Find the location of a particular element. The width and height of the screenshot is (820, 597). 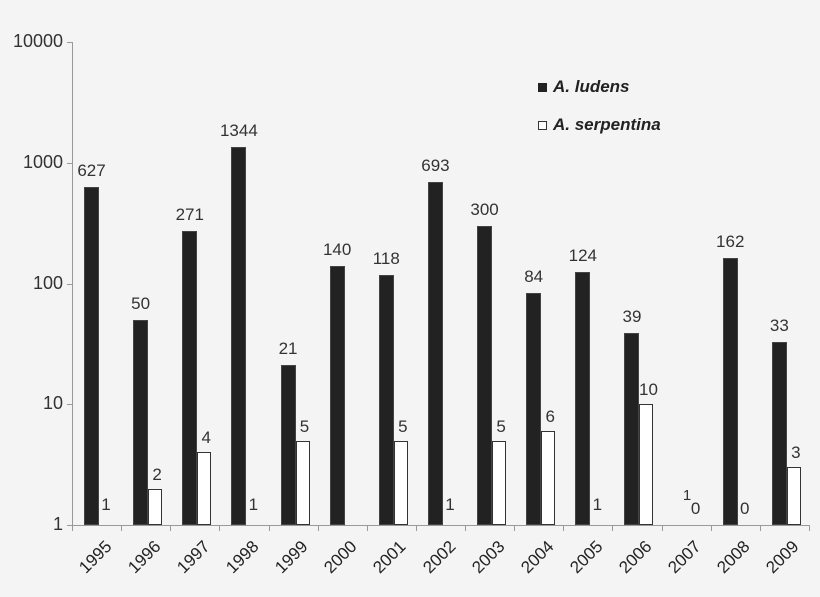

y-tick-label: 1000 is located at coordinates (42, 161).